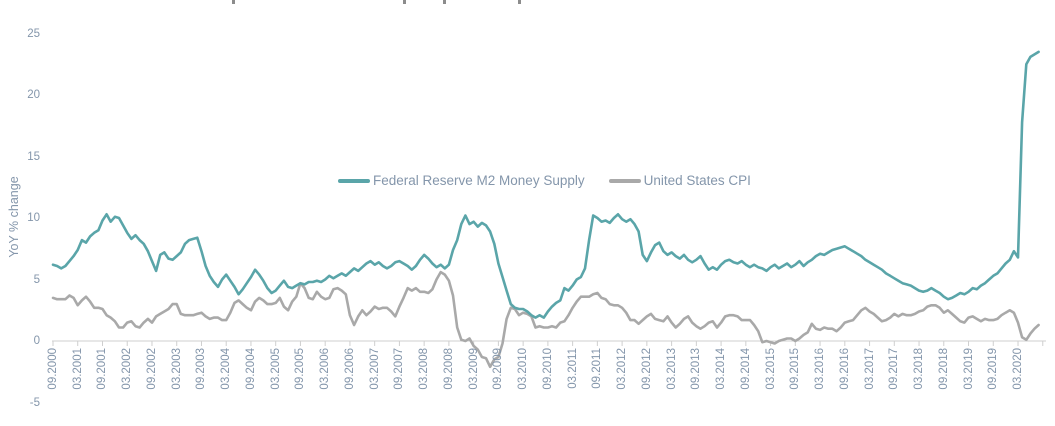  I want to click on y-tick-label: 15, so click(33, 156).